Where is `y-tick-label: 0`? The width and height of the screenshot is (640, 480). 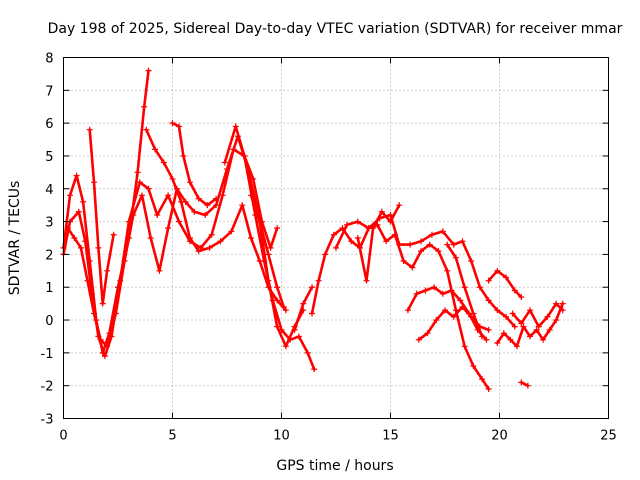 y-tick-label: 0 is located at coordinates (49, 321).